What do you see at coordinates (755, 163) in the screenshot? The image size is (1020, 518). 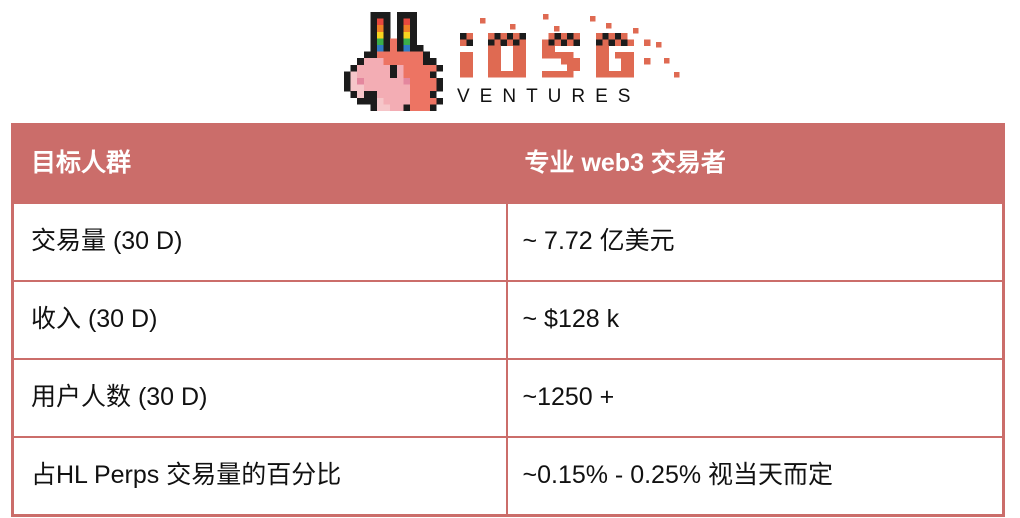 I see `table-header-cell-segment: 专业 web3 交易者` at bounding box center [755, 163].